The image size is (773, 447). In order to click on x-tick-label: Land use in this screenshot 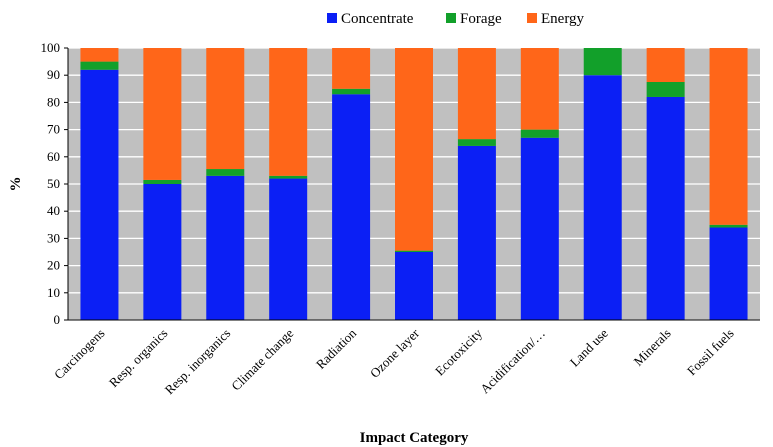, I will do `click(589, 347)`.